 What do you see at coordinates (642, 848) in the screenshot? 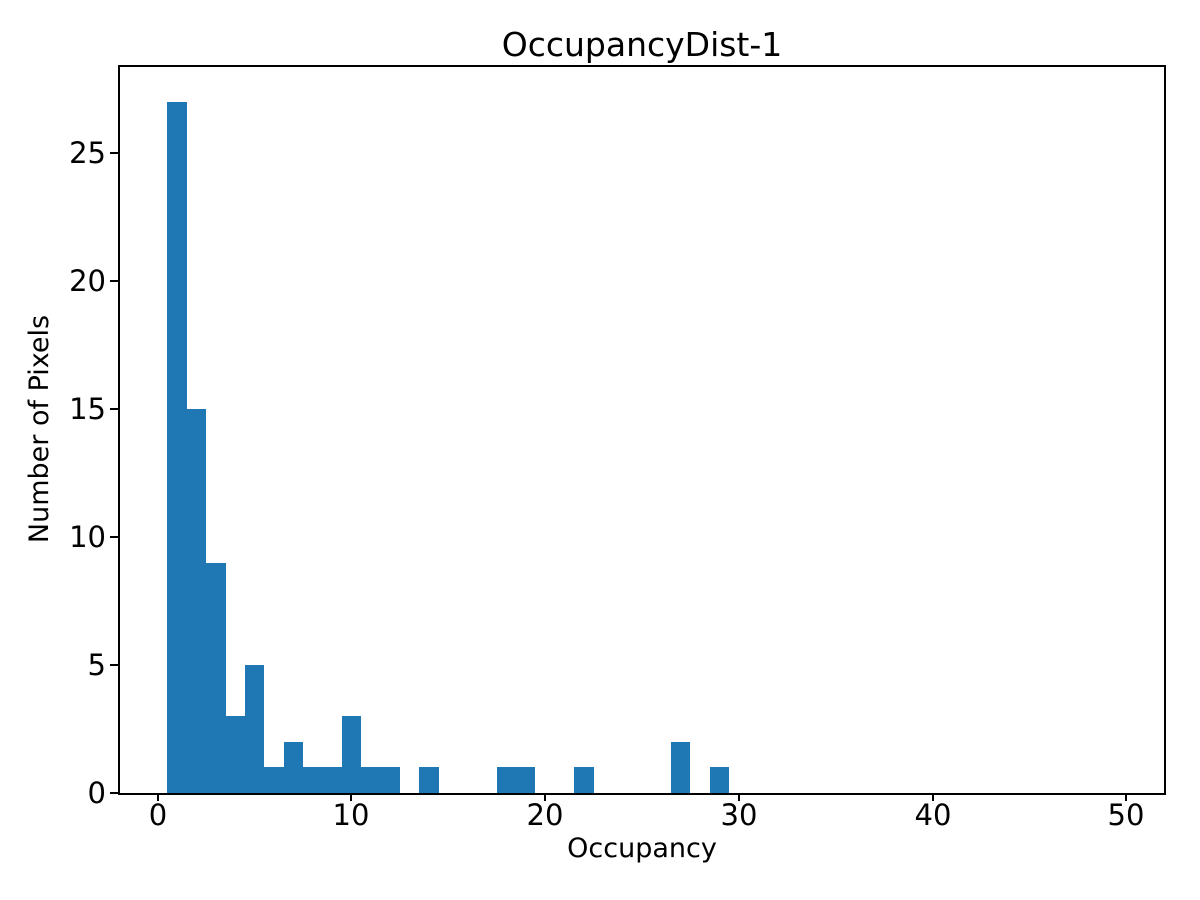
I see `x-axis-label: Occupancy` at bounding box center [642, 848].